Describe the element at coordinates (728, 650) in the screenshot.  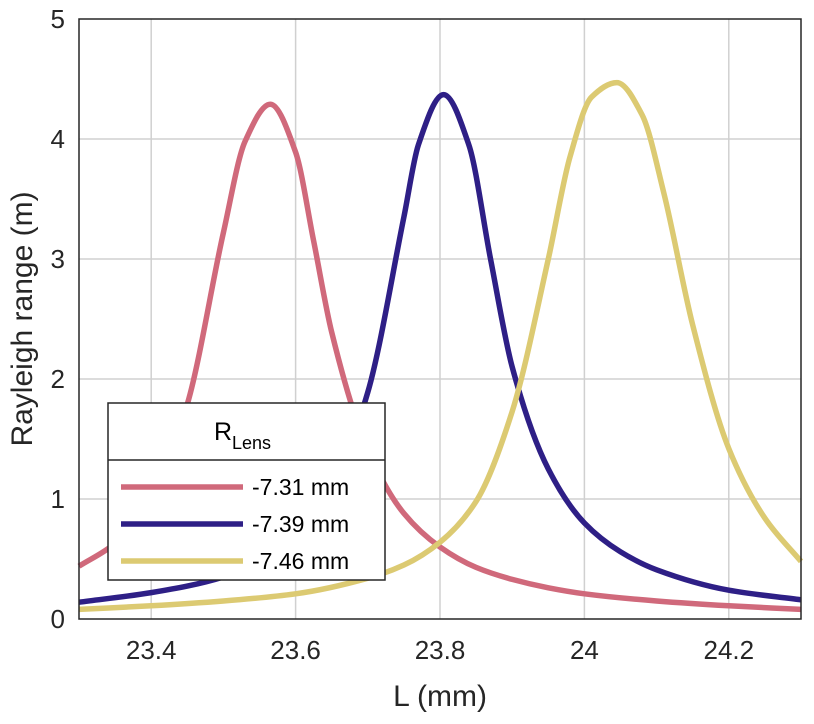
I see `x-tick-label: 24.2` at that location.